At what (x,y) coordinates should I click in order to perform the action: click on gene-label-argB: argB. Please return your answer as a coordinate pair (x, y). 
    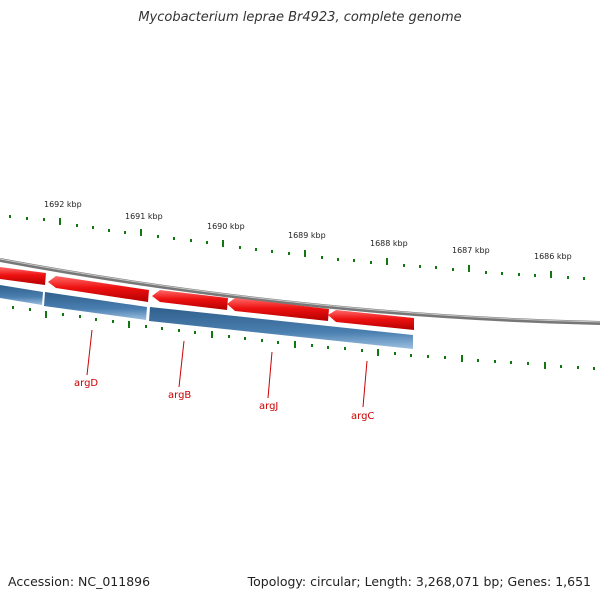
    Looking at the image, I should click on (179, 395).